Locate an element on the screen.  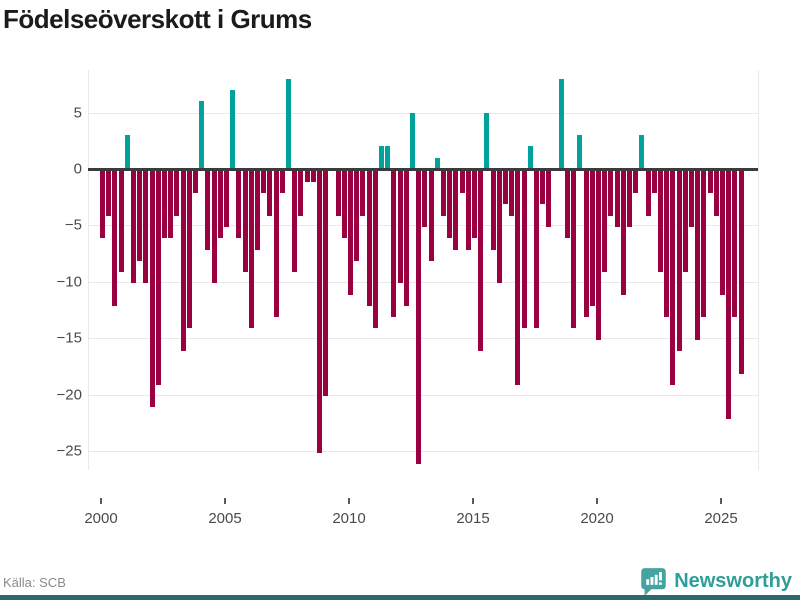
y-axis-tick-label: −10 is located at coordinates (69, 282).